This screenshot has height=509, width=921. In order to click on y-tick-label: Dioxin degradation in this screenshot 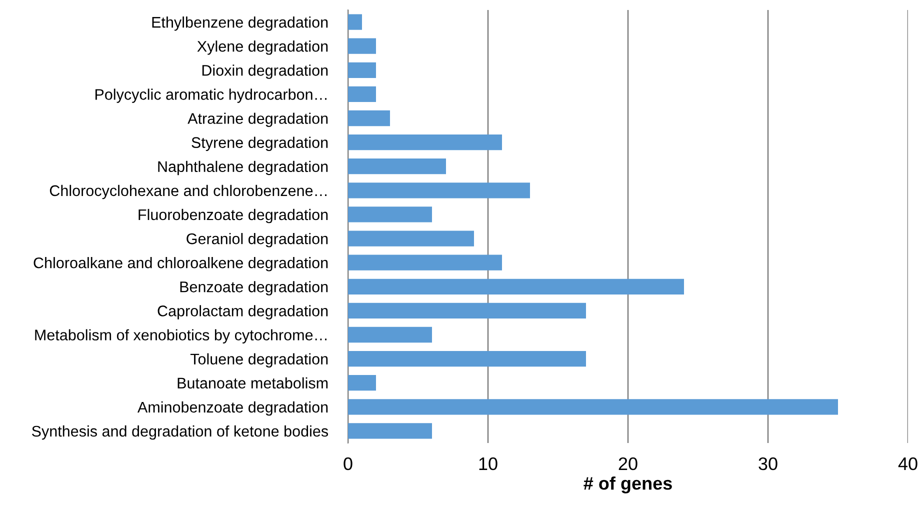, I will do `click(265, 71)`.